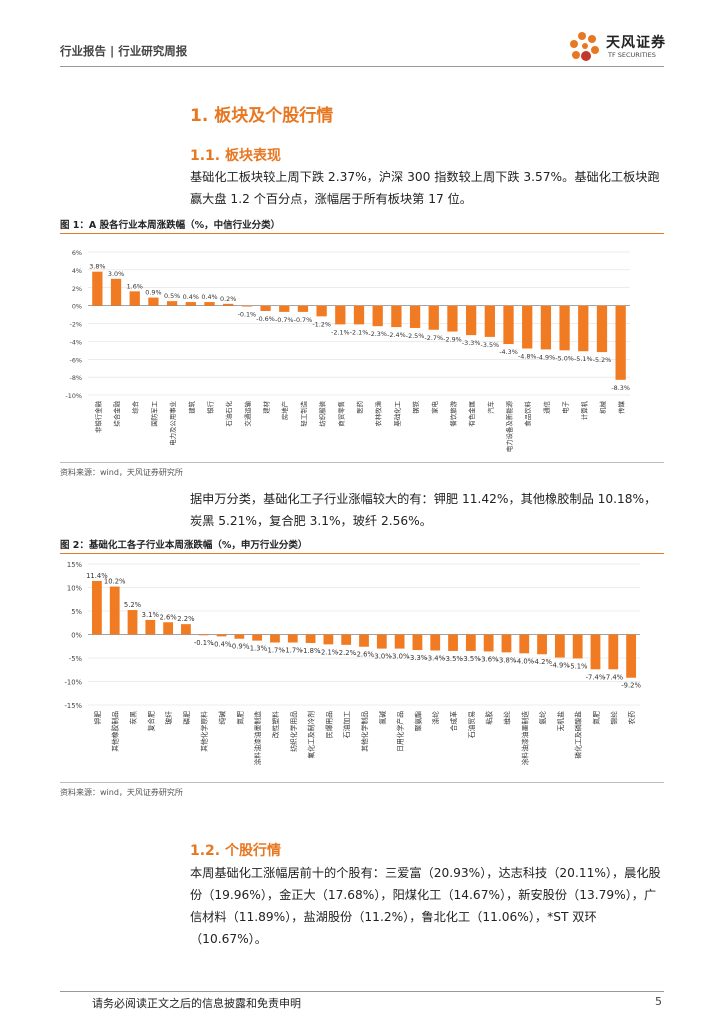  I want to click on x-tick-label: 钢铁, so click(415, 406).